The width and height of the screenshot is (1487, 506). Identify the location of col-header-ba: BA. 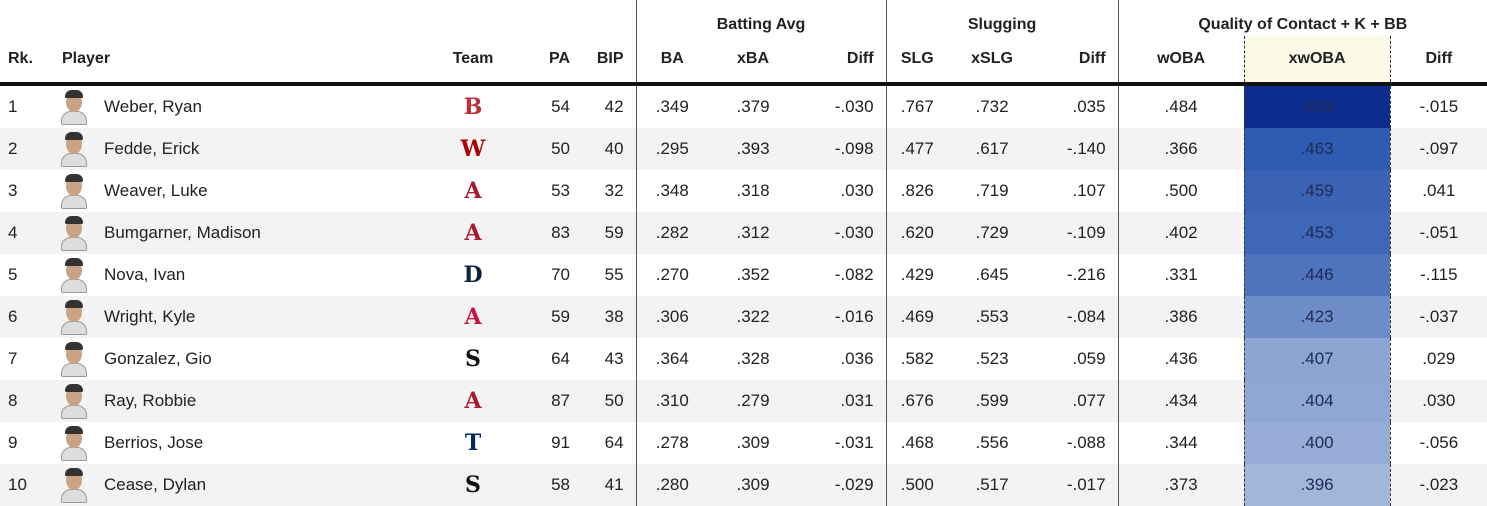
(672, 61).